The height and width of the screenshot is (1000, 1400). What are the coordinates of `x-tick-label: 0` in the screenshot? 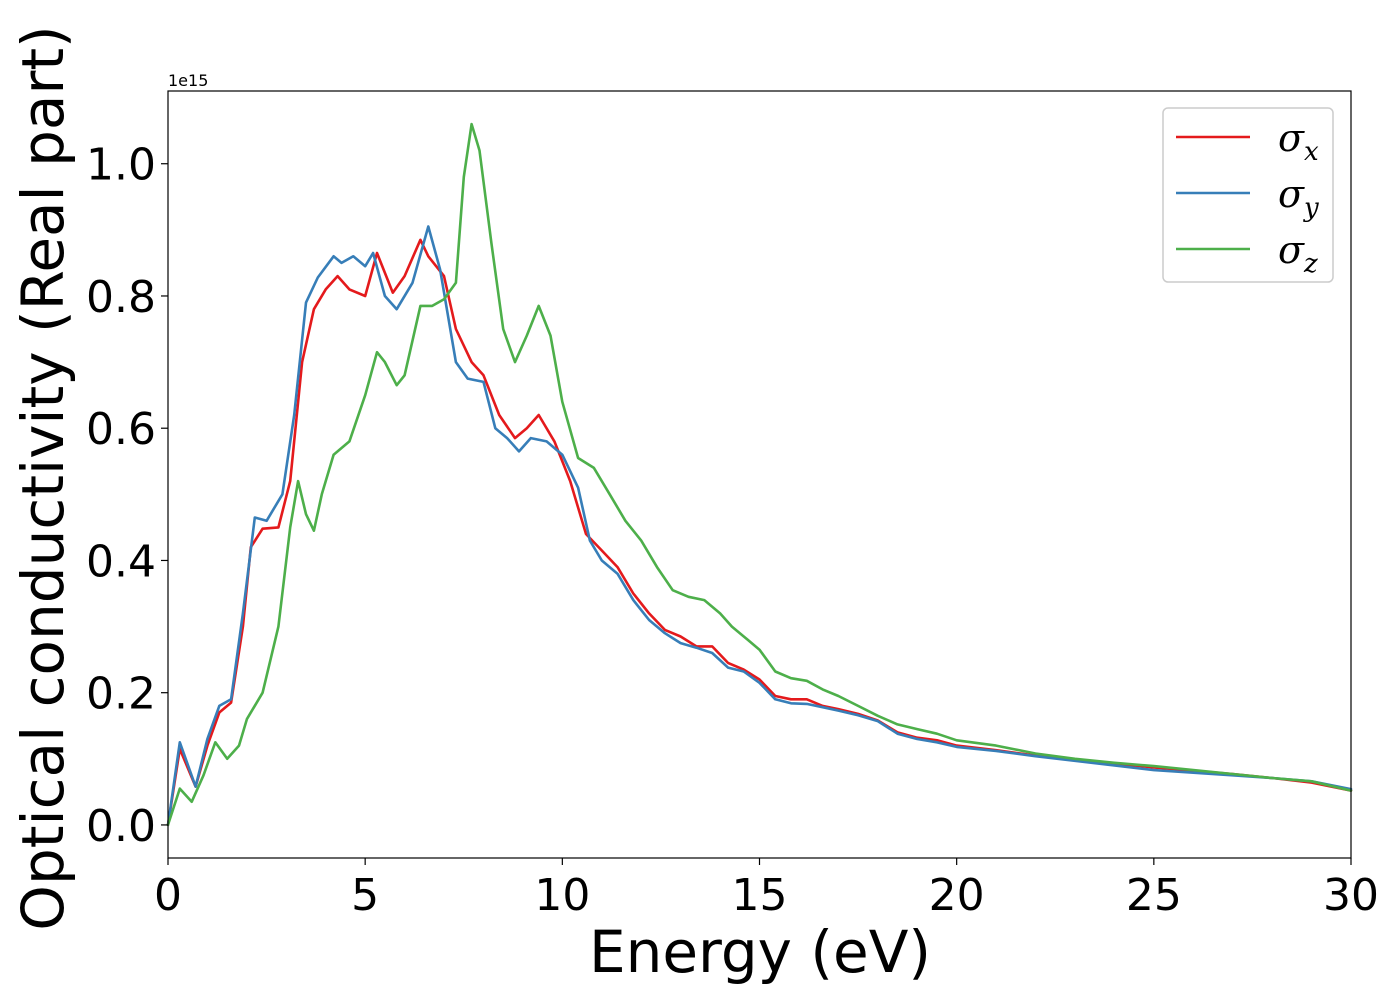 It's located at (168, 895).